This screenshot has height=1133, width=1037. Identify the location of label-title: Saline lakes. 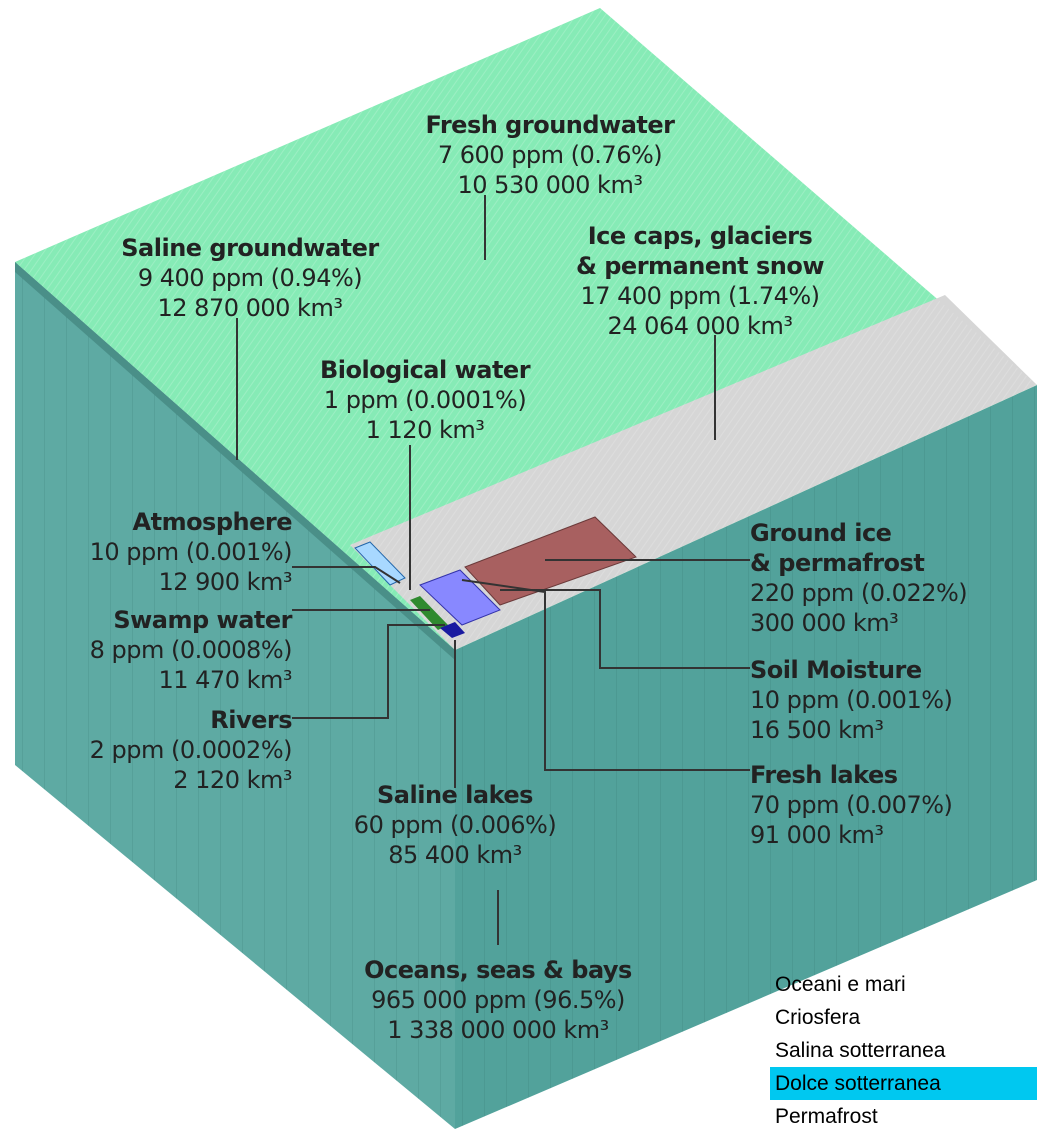
(455, 795).